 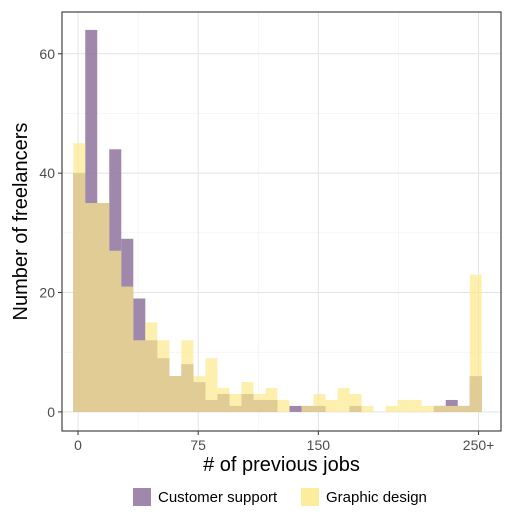 What do you see at coordinates (47, 293) in the screenshot?
I see `y-tick-label: 20` at bounding box center [47, 293].